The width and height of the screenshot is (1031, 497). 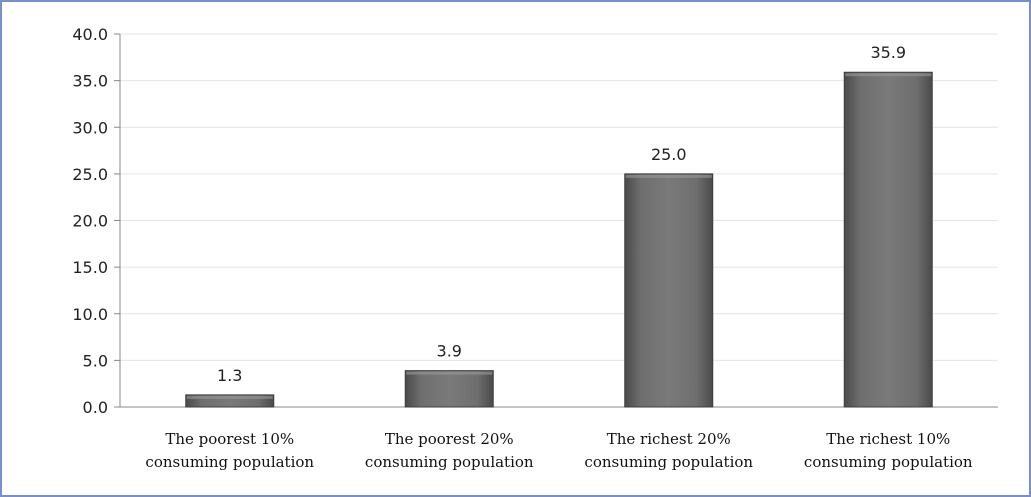 I want to click on data-label: 1.3, so click(x=229, y=375).